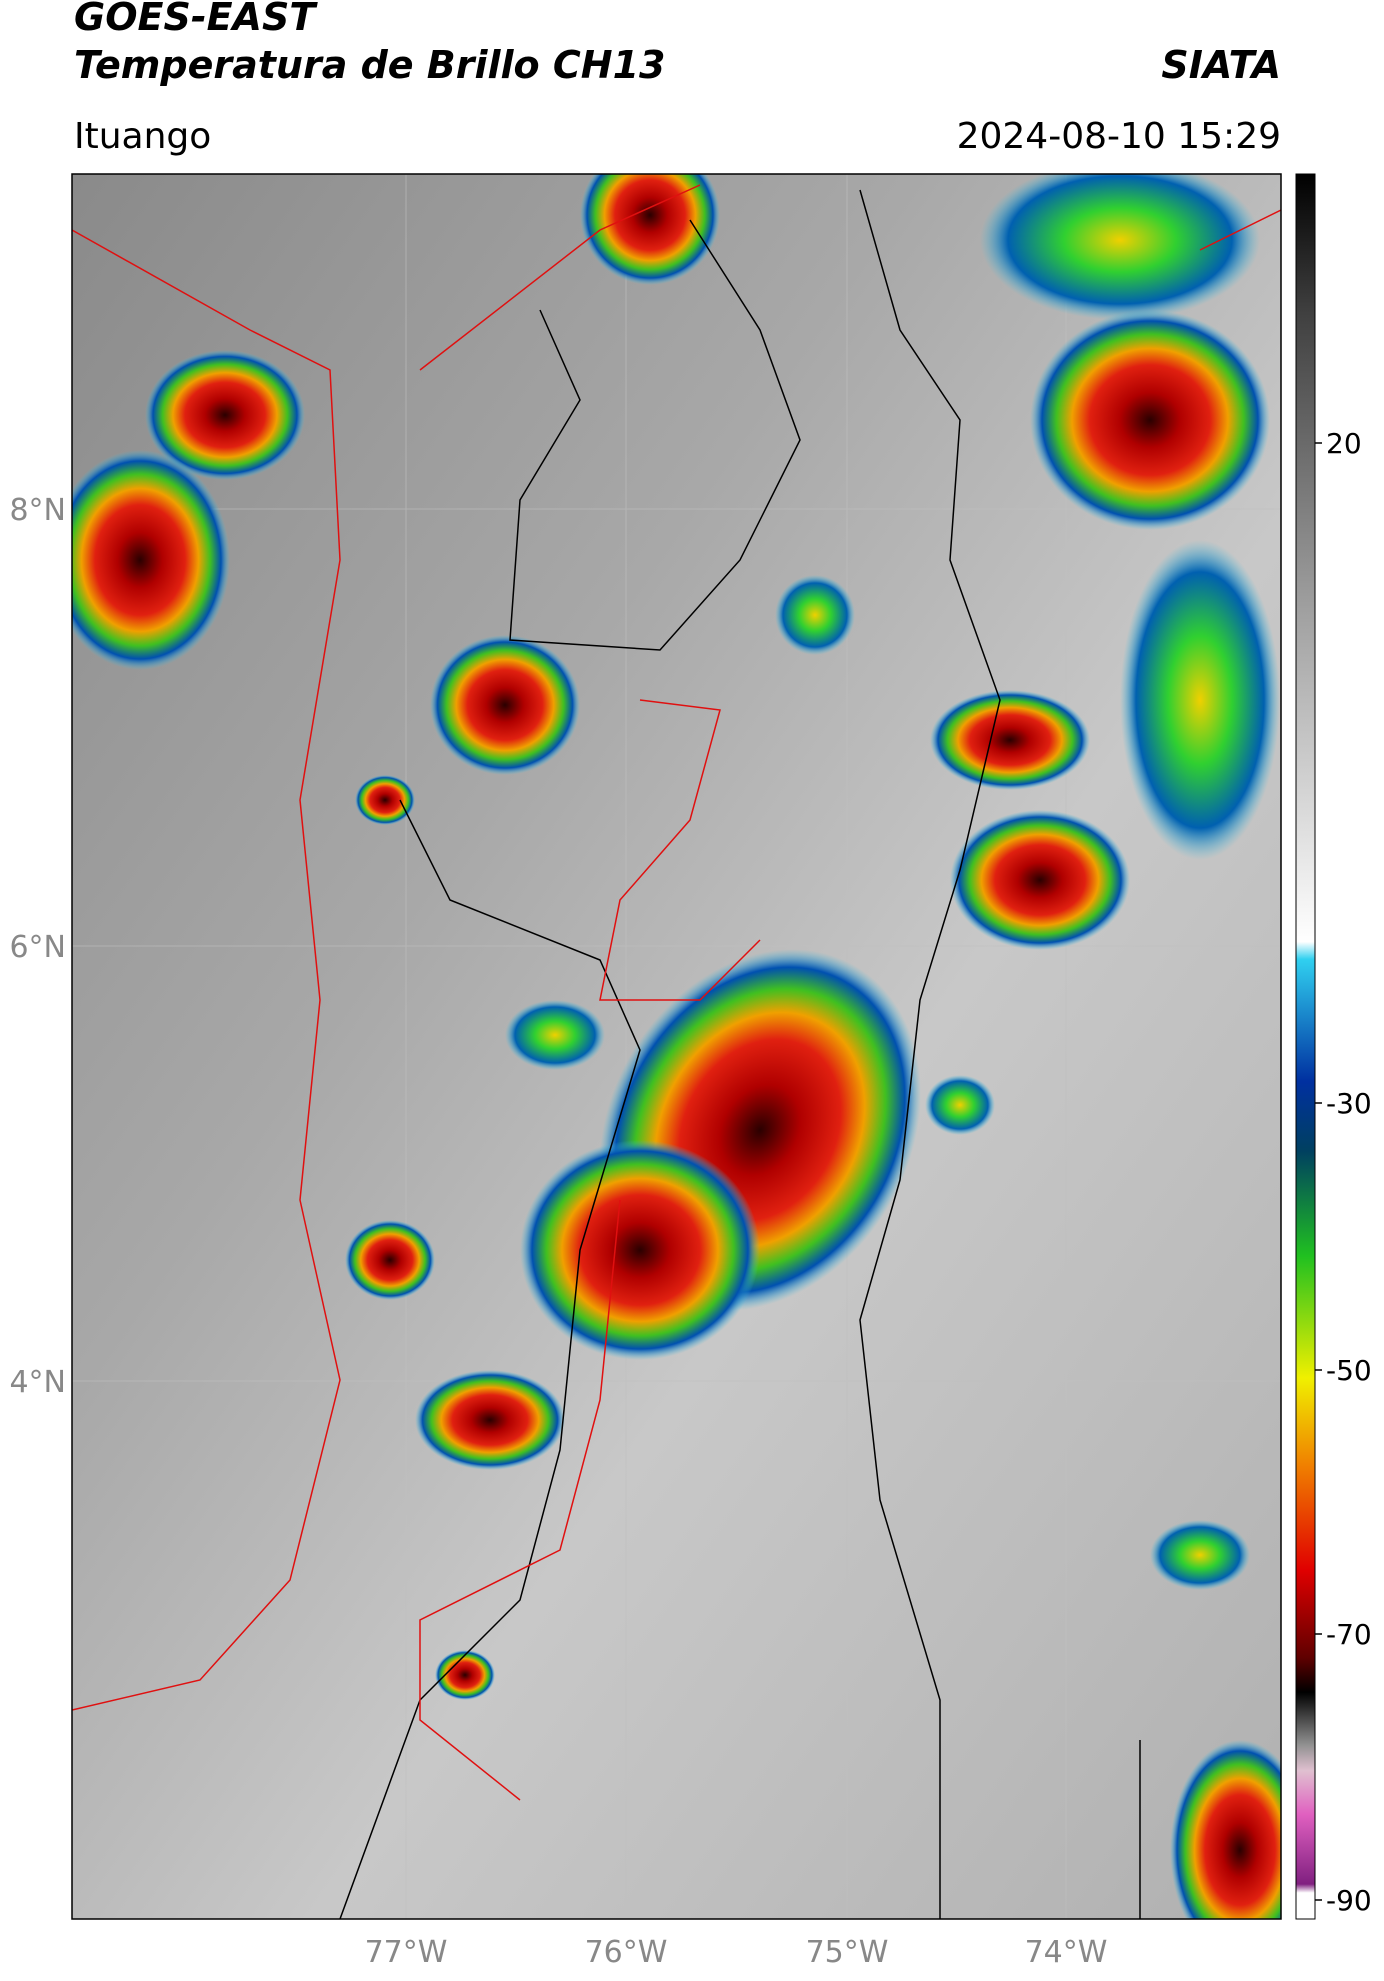  What do you see at coordinates (1221, 65) in the screenshot?
I see `org: SIATA` at bounding box center [1221, 65].